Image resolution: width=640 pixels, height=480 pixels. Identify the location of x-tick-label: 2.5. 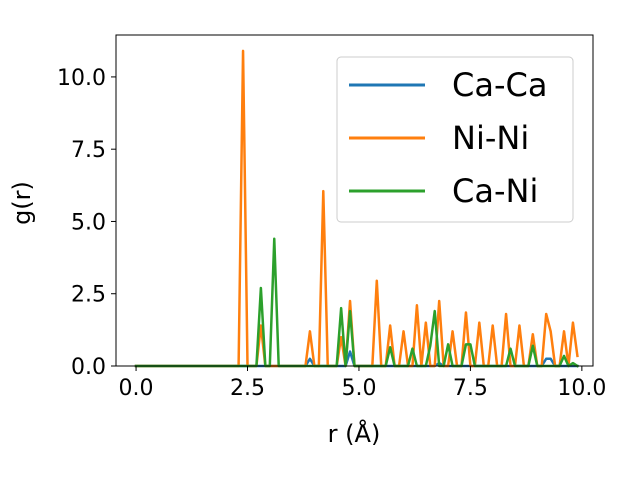
(247, 388).